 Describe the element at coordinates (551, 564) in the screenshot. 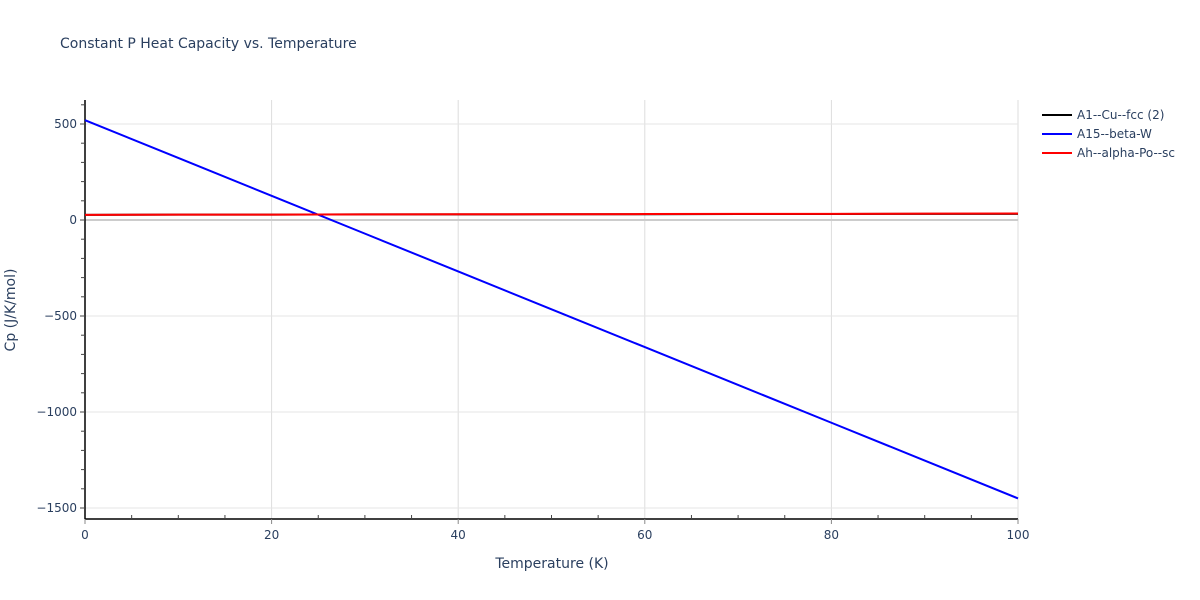

I see `x-axis-title: Temperature (K)` at that location.